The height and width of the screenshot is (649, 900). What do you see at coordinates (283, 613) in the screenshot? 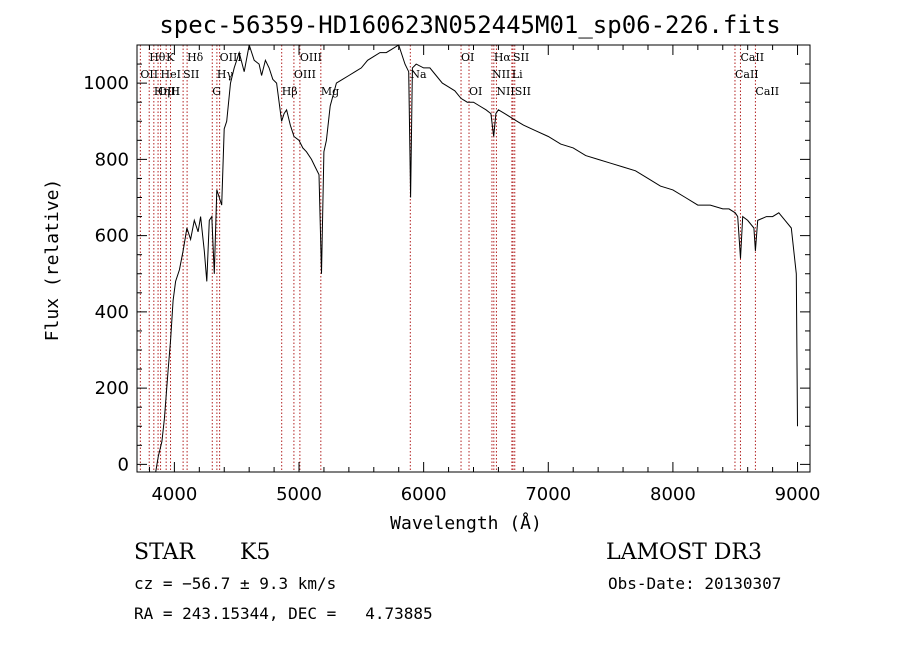
I see `coordinates: RA = 243.15344, DEC = 4.73885` at bounding box center [283, 613].